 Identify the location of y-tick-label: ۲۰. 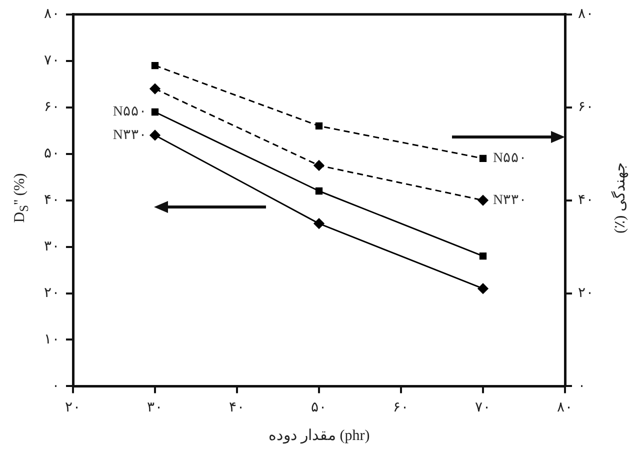
(52, 293).